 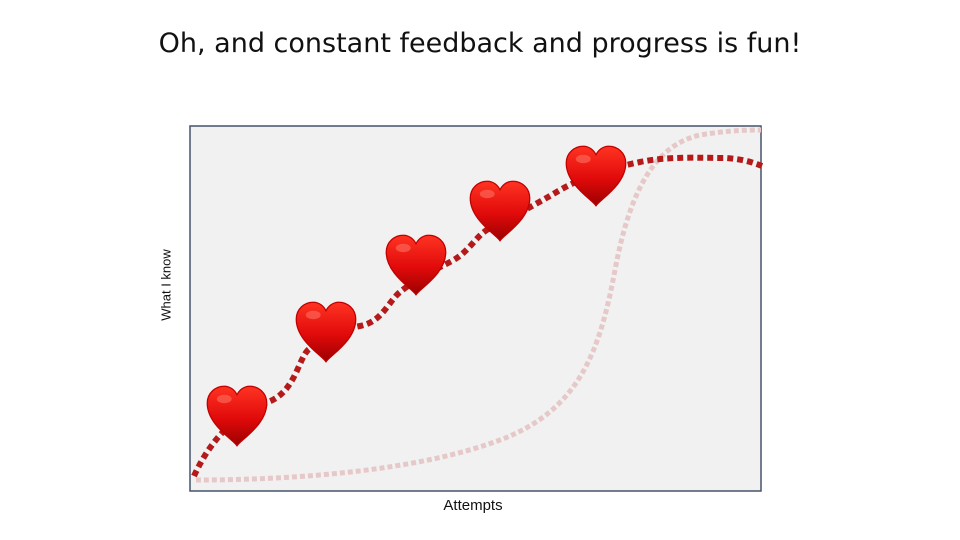 What do you see at coordinates (473, 505) in the screenshot?
I see `x-axis-label: Attempts` at bounding box center [473, 505].